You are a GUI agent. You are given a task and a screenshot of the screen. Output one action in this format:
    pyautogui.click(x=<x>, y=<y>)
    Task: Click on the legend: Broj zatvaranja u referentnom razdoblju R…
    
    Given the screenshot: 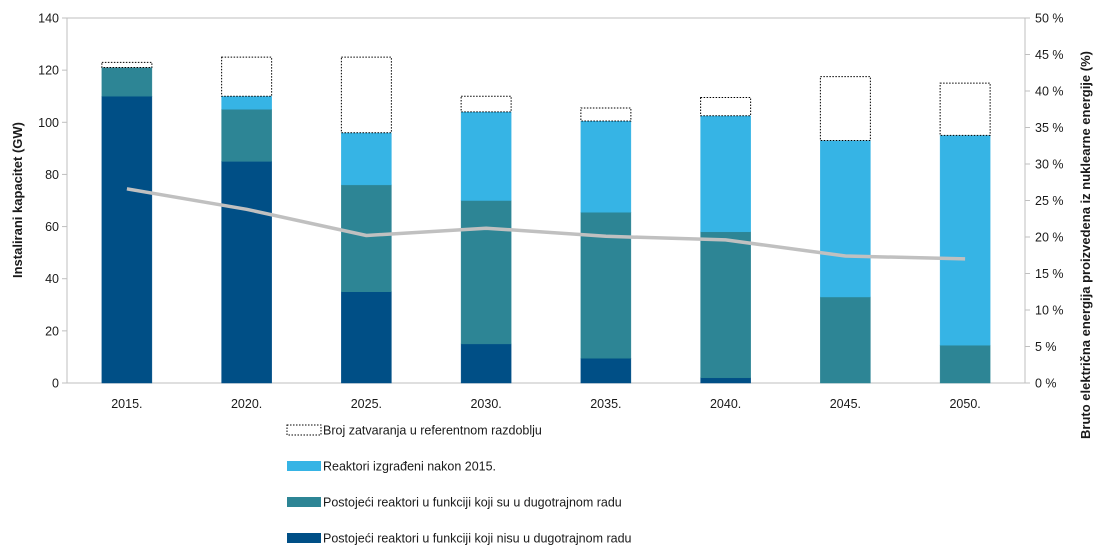 What is the action you would take?
    pyautogui.click(x=459, y=485)
    